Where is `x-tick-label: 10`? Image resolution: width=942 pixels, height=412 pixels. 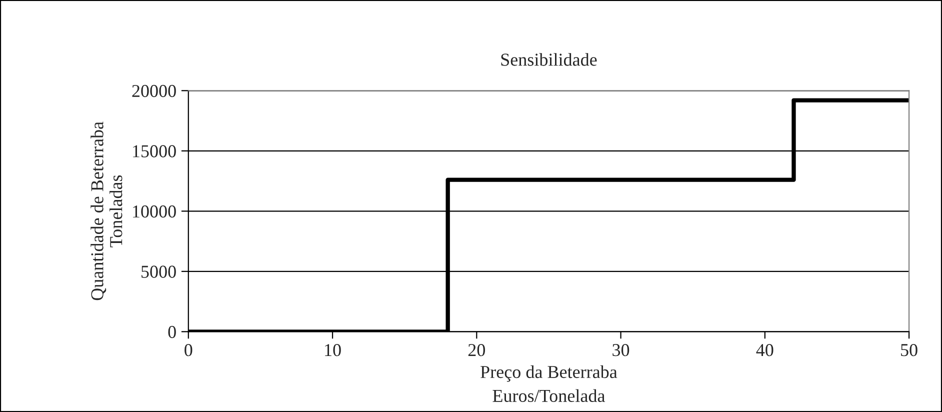
x-tick-label: 10 is located at coordinates (333, 350).